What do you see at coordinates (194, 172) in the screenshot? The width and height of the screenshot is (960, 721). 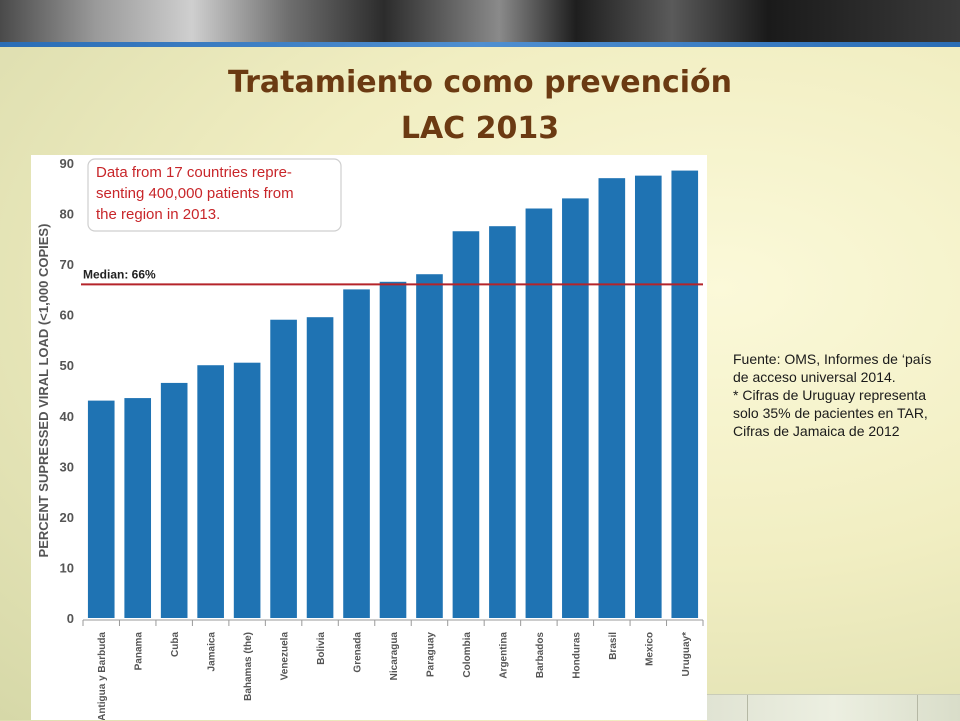 I see `annotation-line: Data from 17 countries repre-` at bounding box center [194, 172].